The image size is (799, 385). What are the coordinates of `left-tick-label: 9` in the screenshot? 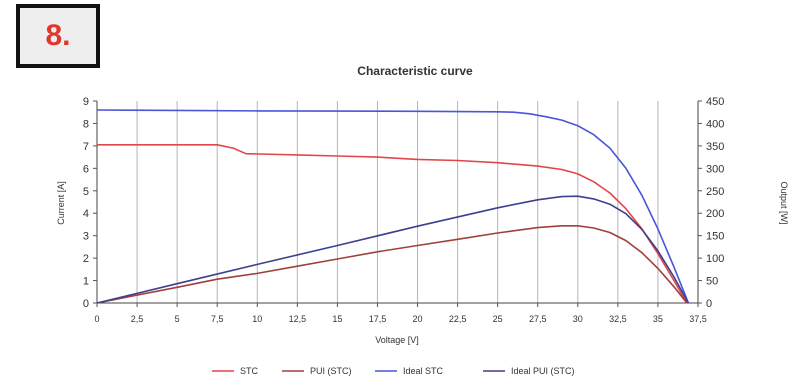 It's located at (86, 102).